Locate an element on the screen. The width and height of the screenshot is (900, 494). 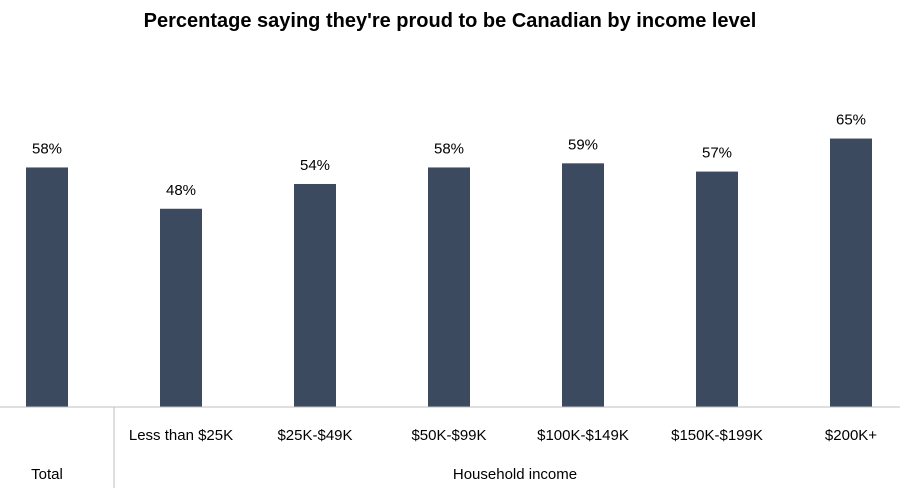
tick-label-3: $50K-$99K is located at coordinates (448, 435).